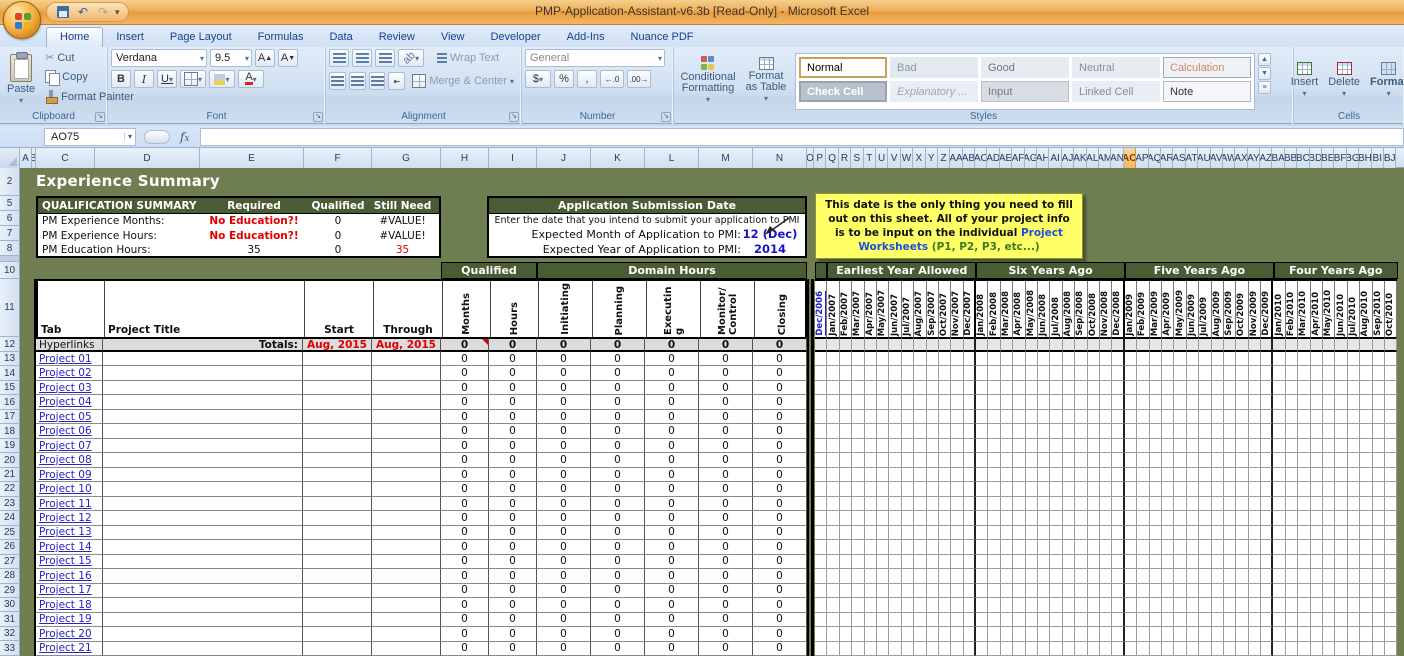 The image size is (1404, 656). What do you see at coordinates (10, 489) in the screenshot?
I see `row-header-22: 22` at bounding box center [10, 489].